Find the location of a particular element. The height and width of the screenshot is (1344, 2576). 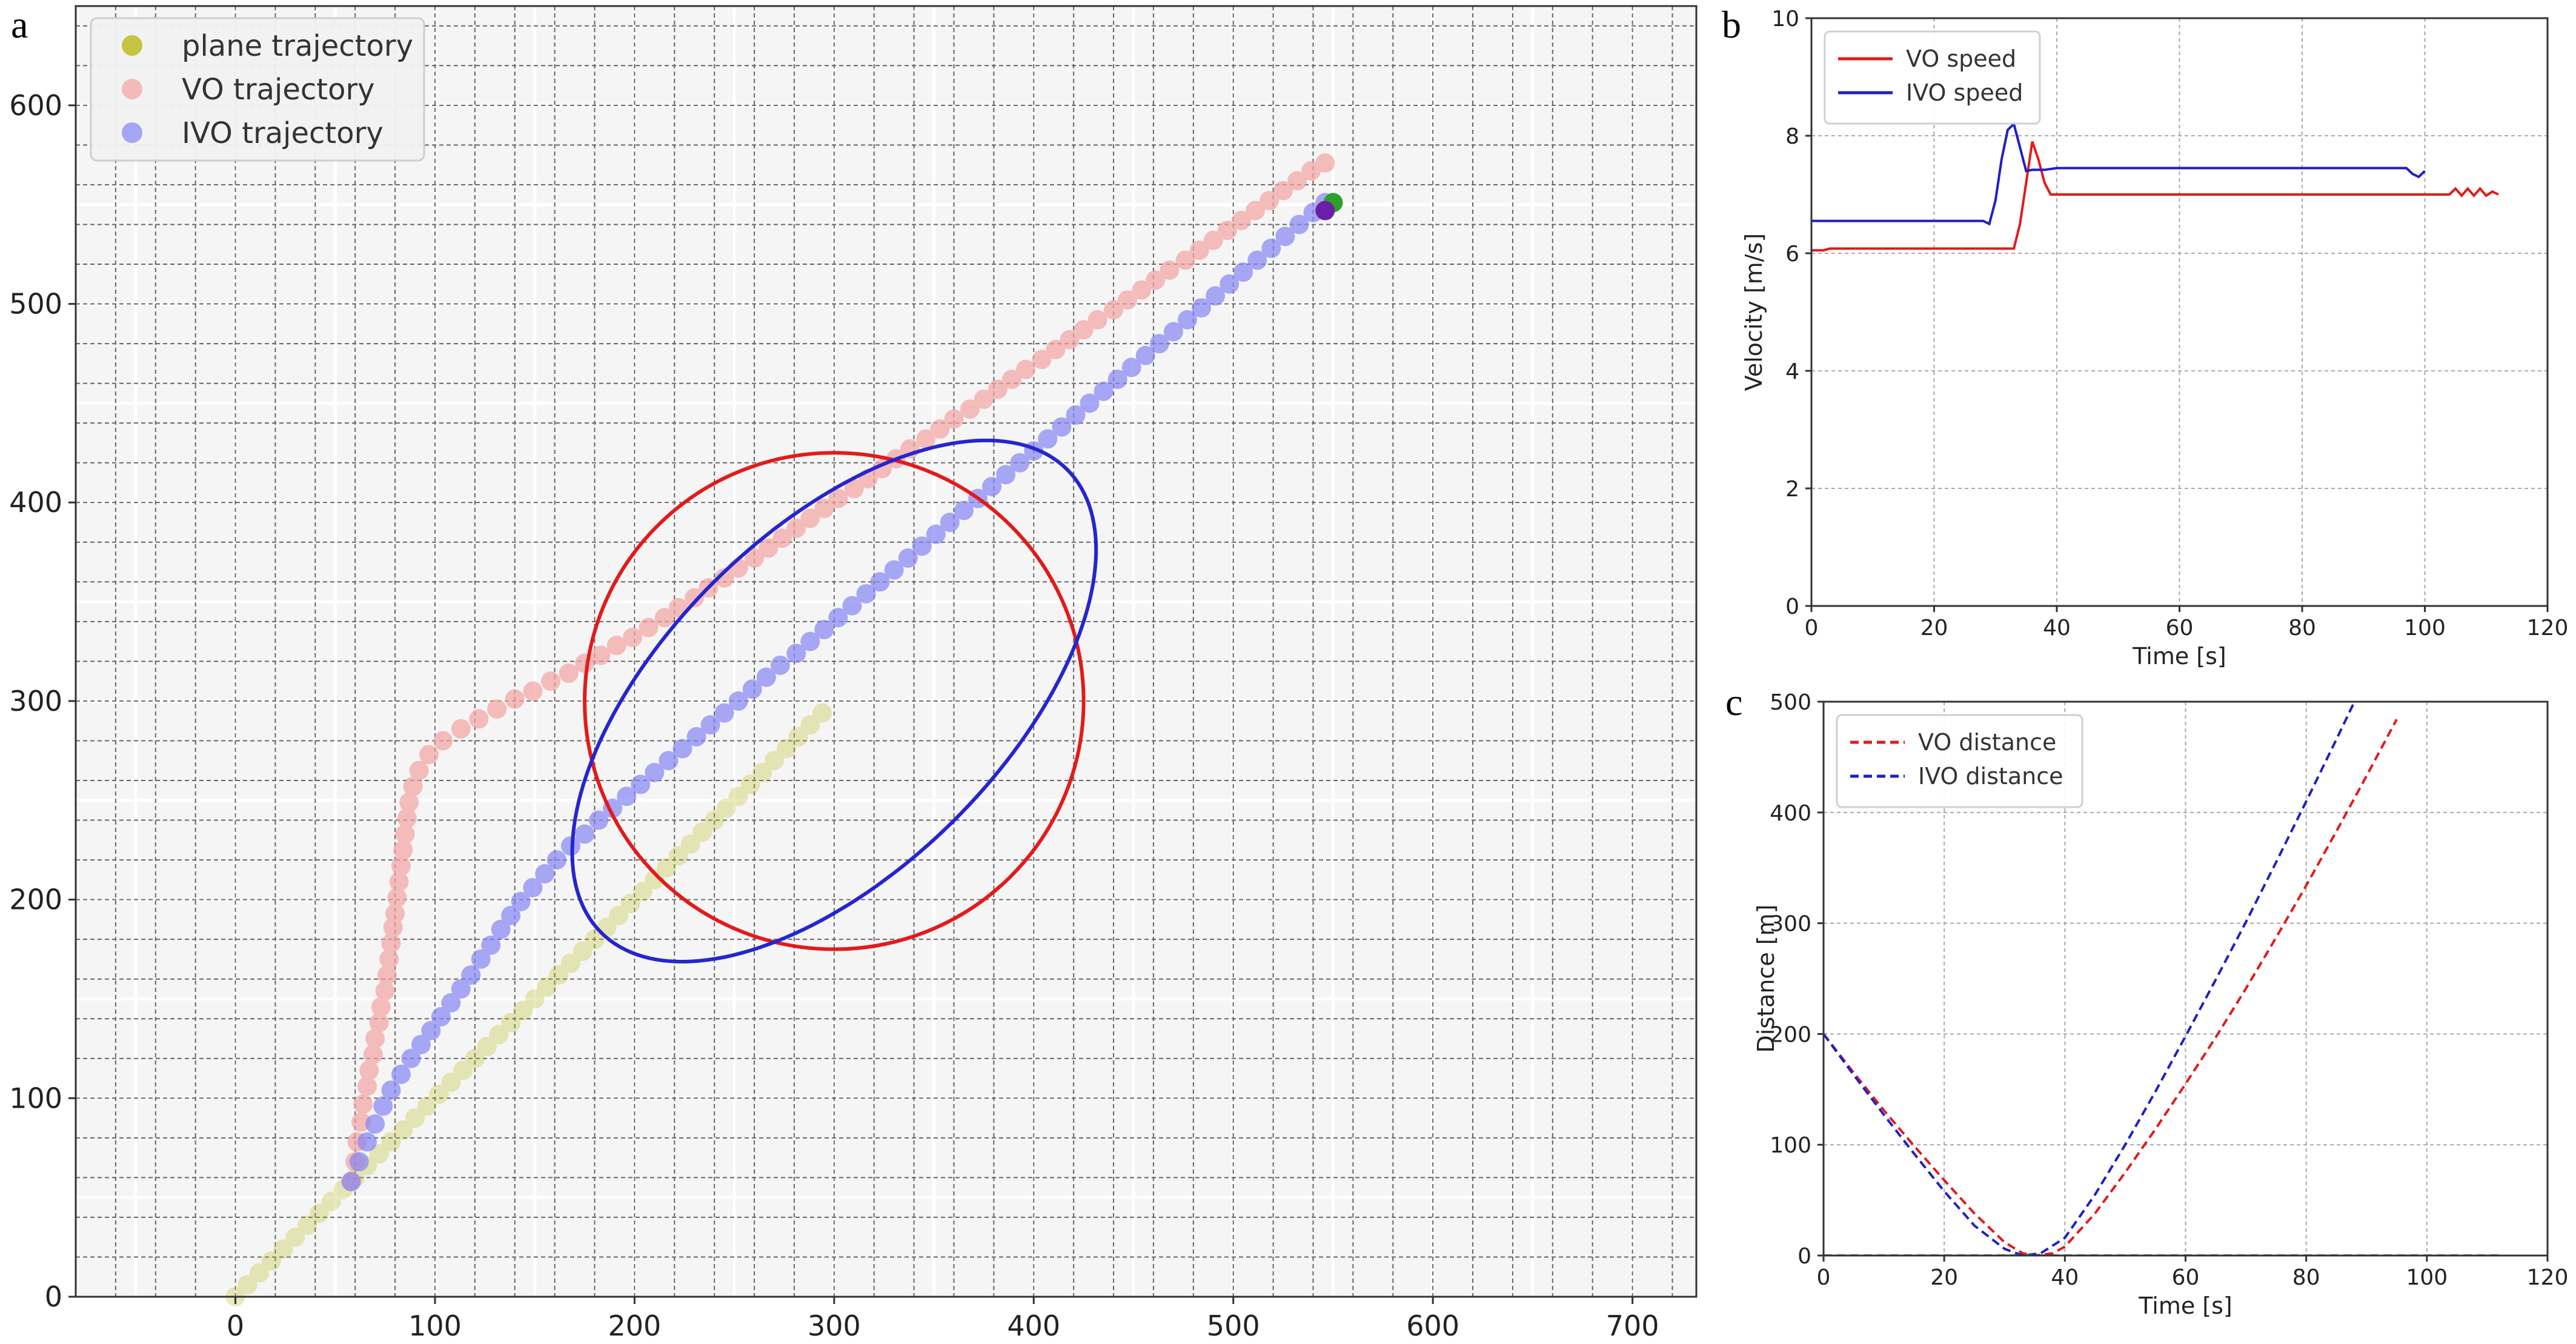

y-axis-label: Distance [m] is located at coordinates (1766, 979).